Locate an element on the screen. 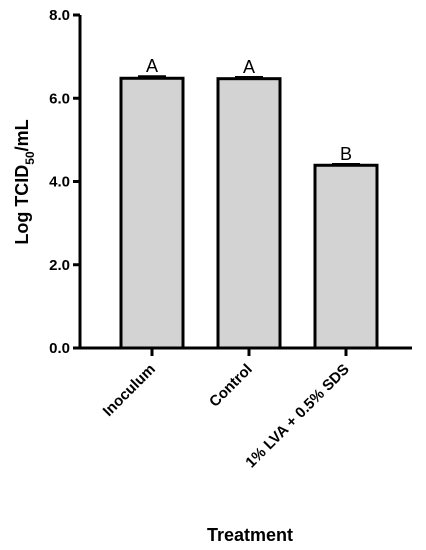  y-tick-label: 6.0 is located at coordinates (59, 98).